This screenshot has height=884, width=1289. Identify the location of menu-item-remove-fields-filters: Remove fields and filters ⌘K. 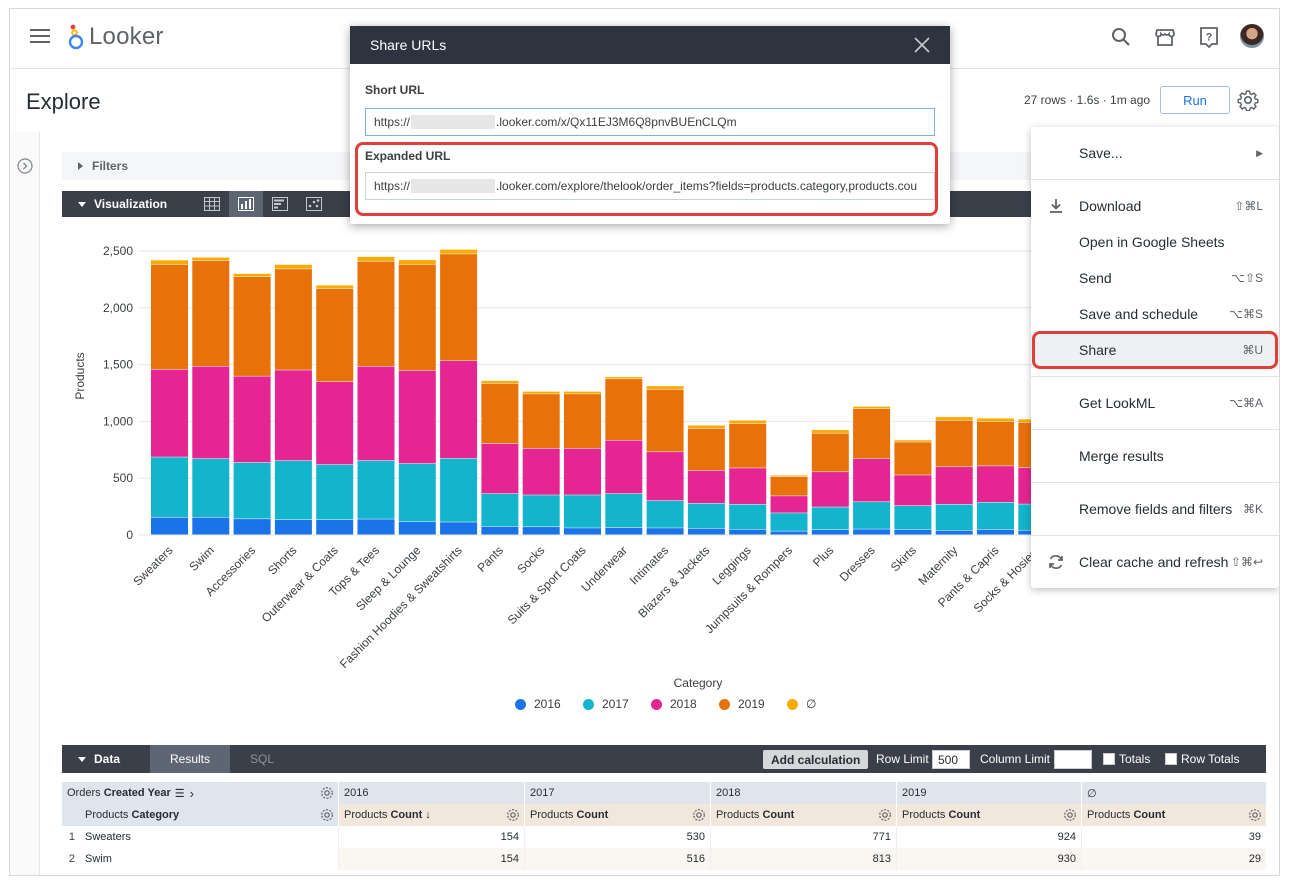
(1155, 509).